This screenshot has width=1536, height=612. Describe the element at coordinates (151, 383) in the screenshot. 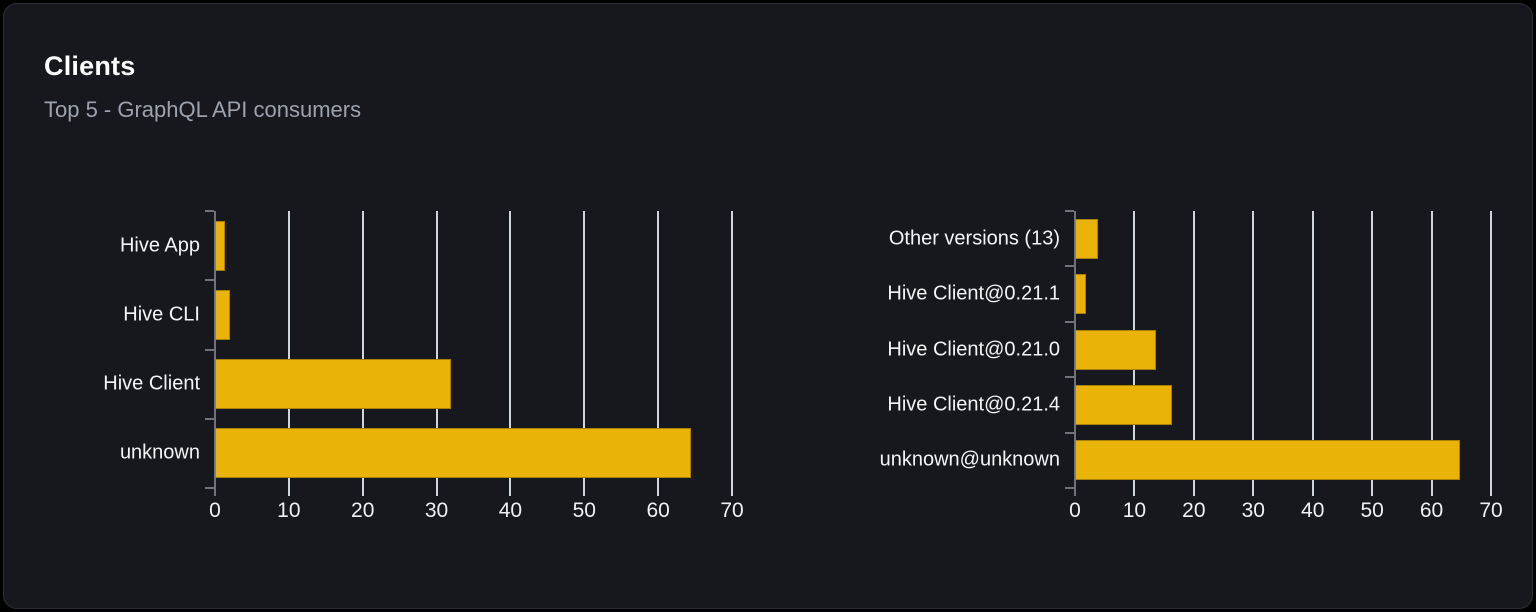

I see `category-label: Hive Client` at that location.